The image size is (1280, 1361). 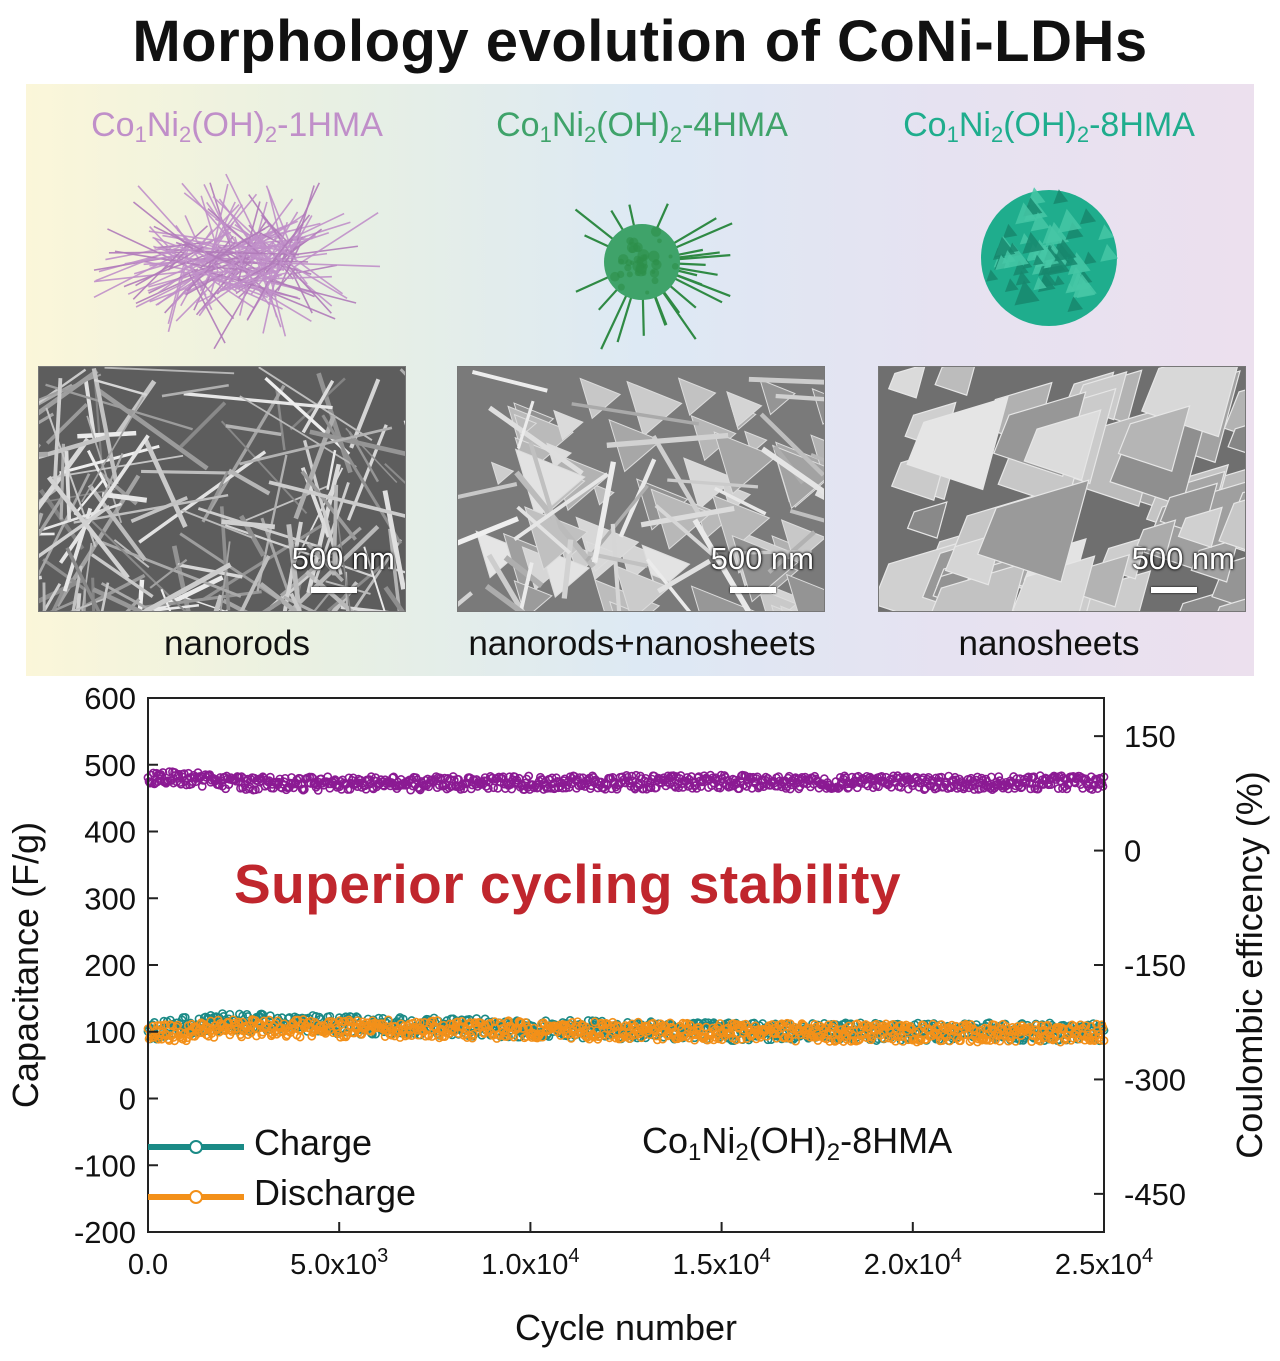 I want to click on morphology-label-mixed: nanorods+nanosheets, so click(x=642, y=643).